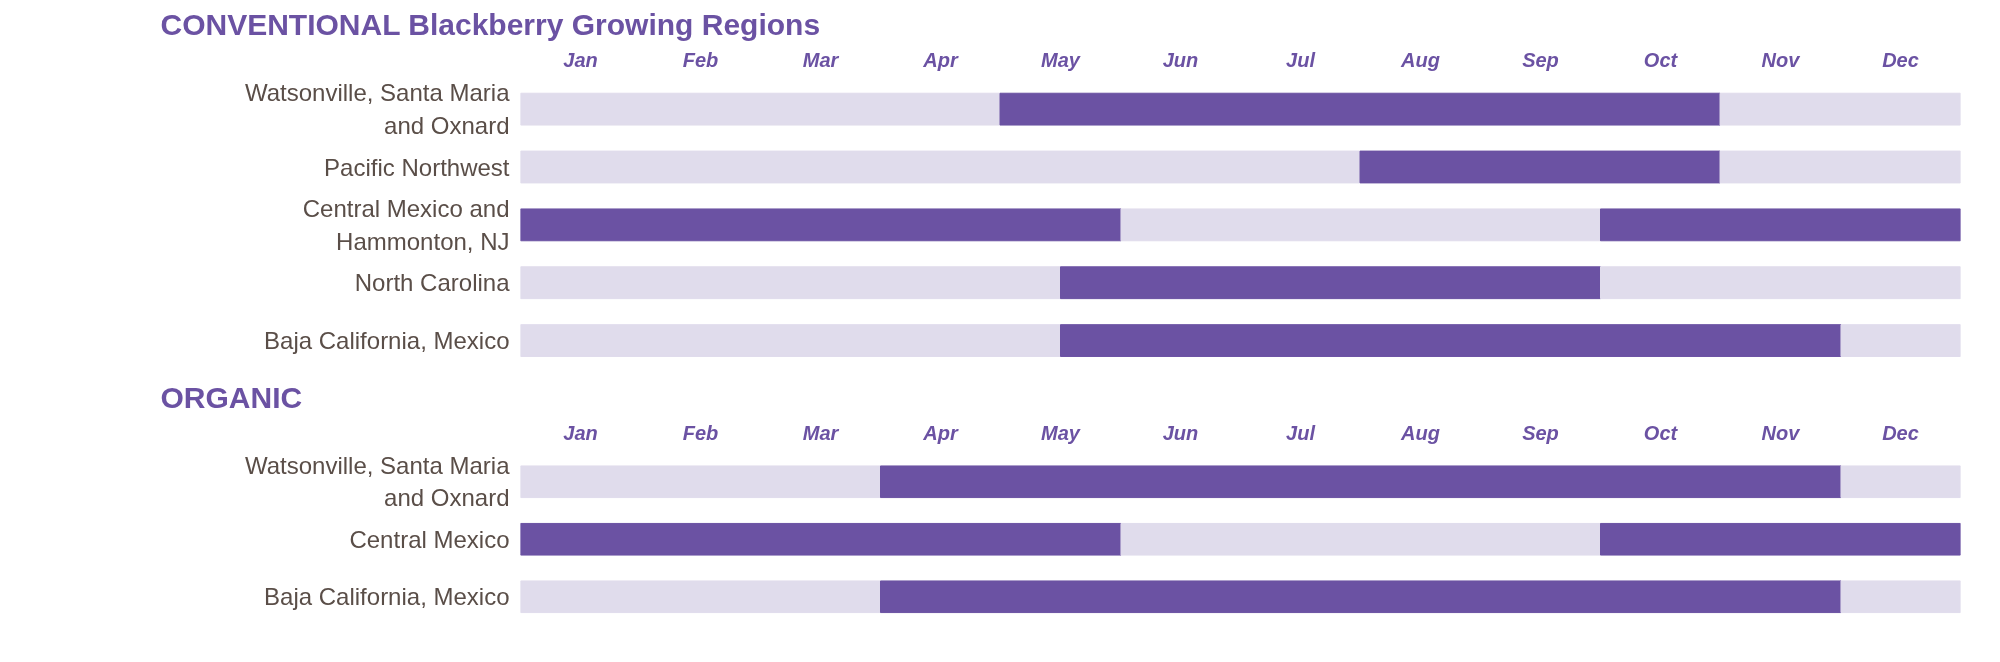  What do you see at coordinates (490, 24) in the screenshot?
I see `chart-title: CONVENTIONAL Blackberry Growing Regions` at bounding box center [490, 24].